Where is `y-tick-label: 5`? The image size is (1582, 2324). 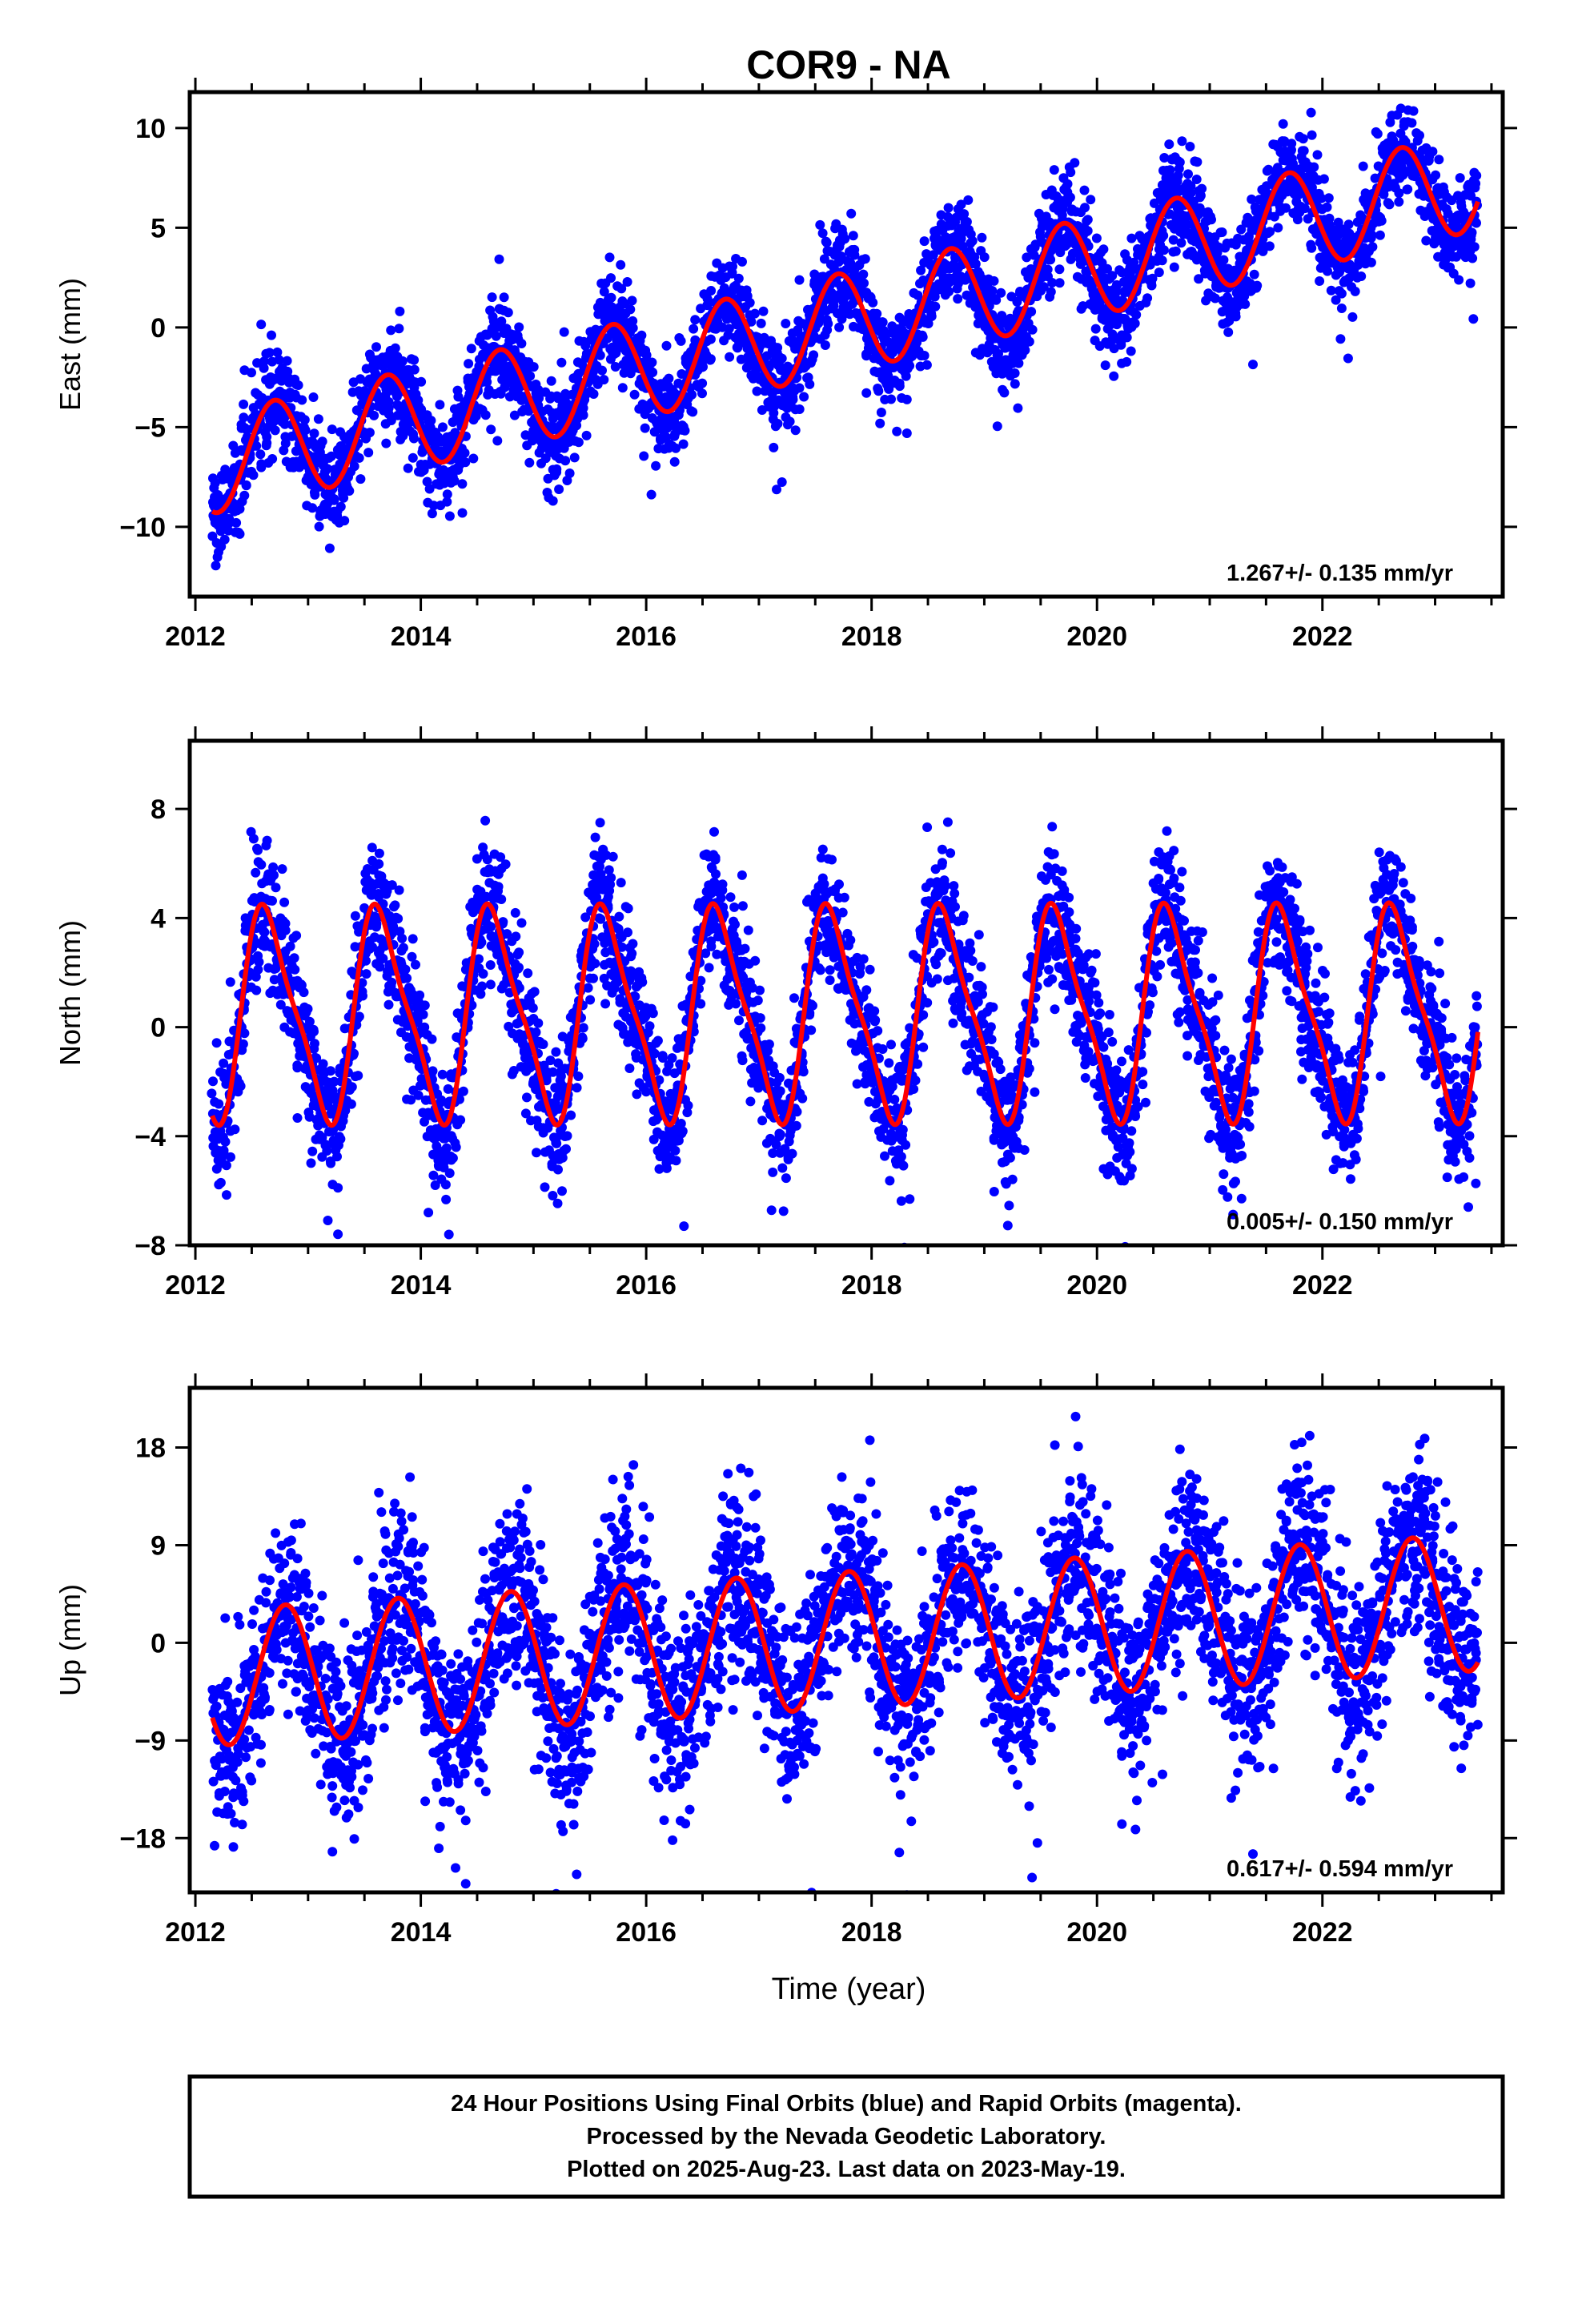
y-tick-label: 5 is located at coordinates (158, 228).